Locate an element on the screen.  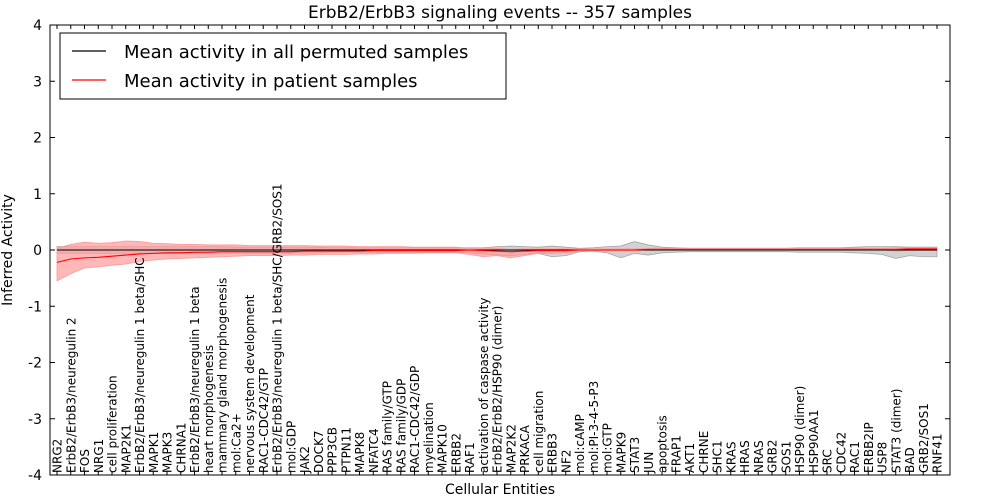
x-category-label: SOS1 is located at coordinates (786, 457).